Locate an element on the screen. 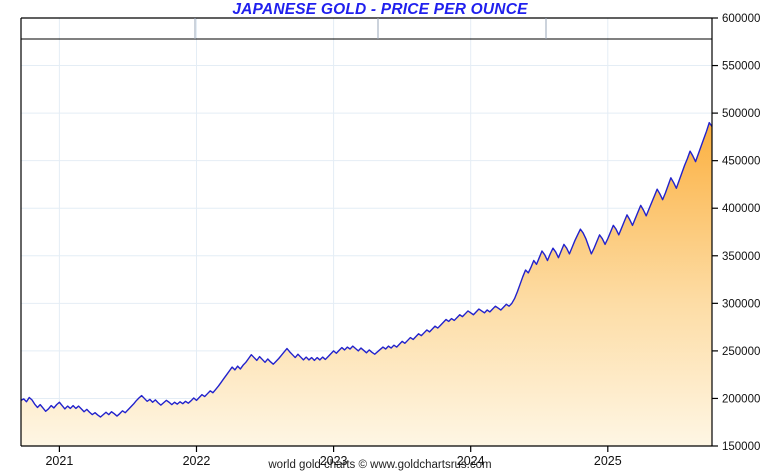  y-axis-tick-label: 150000 is located at coordinates (741, 447).